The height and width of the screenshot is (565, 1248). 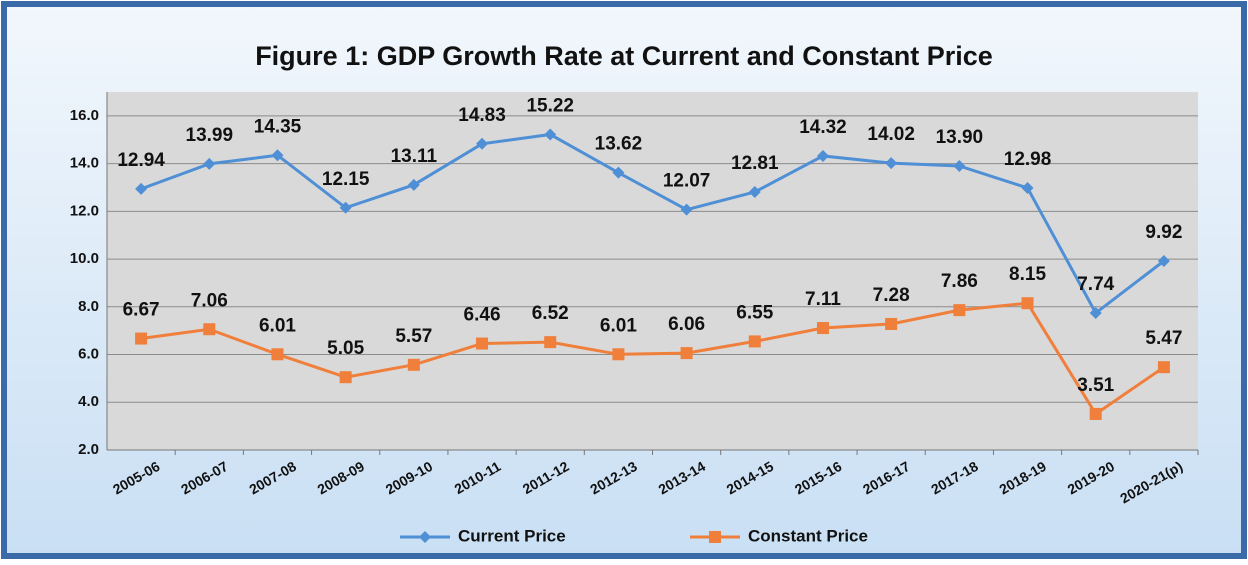 What do you see at coordinates (808, 535) in the screenshot?
I see `legend-label: Constant Price` at bounding box center [808, 535].